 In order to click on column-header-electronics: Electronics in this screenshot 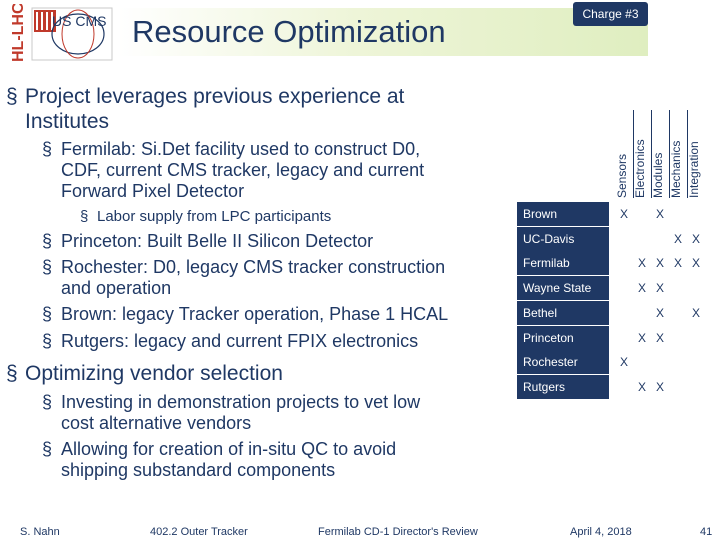, I will do `click(642, 154)`.